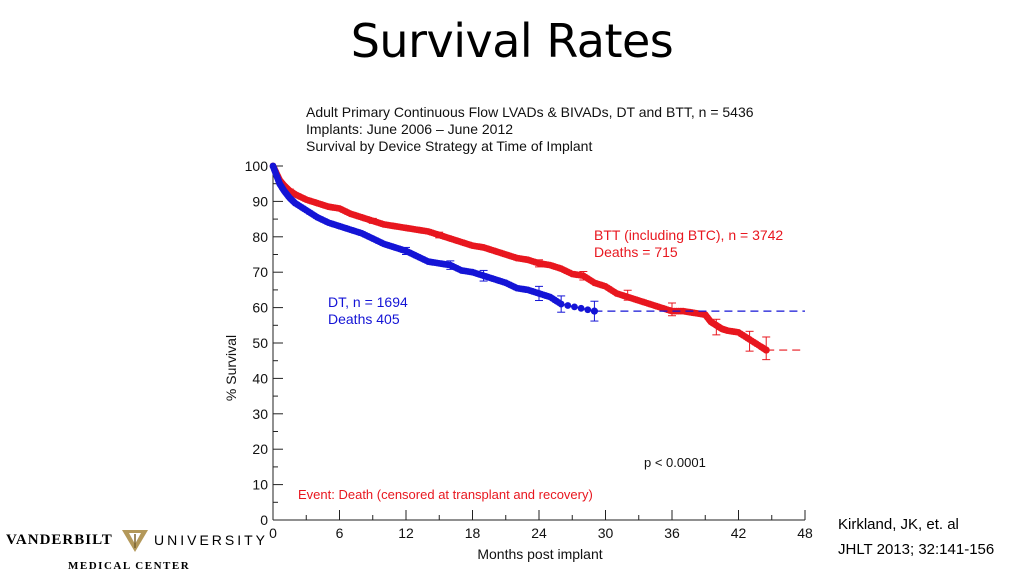 The width and height of the screenshot is (1024, 576). I want to click on x-tick-label-12: 12, so click(406, 533).